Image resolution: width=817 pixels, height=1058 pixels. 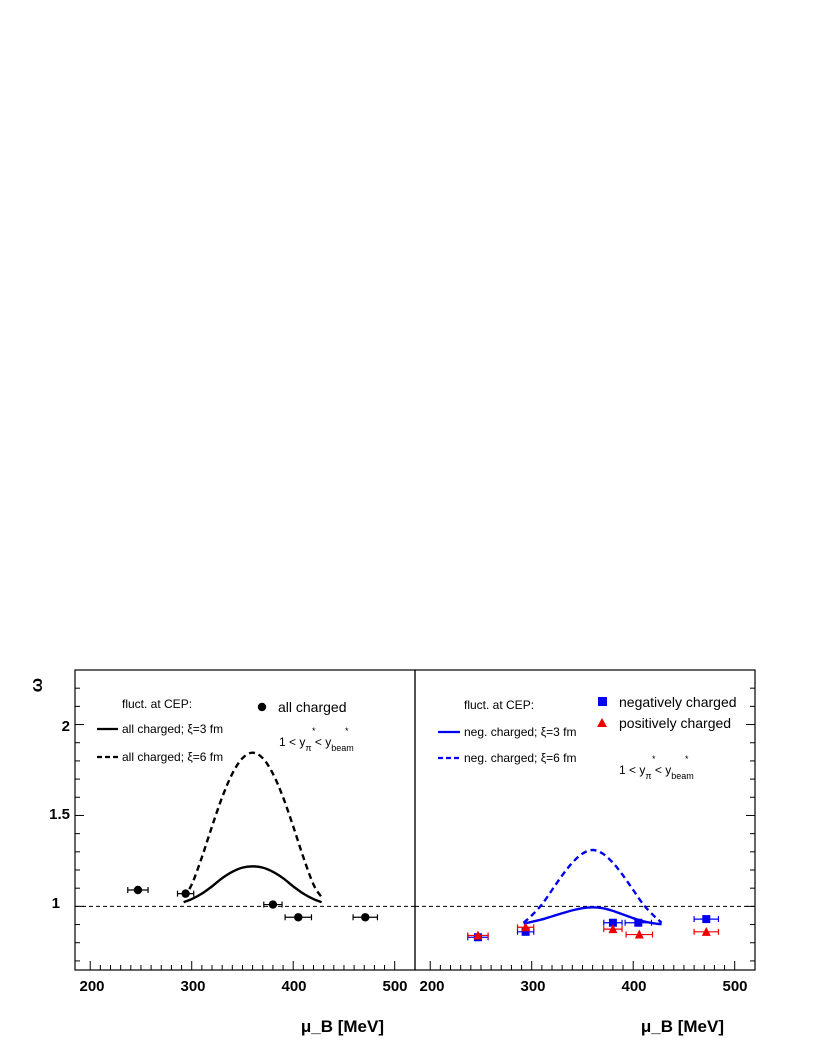 What do you see at coordinates (520, 732) in the screenshot?
I see `right-legend-entry: neg. charged; ξ=3 fm` at bounding box center [520, 732].